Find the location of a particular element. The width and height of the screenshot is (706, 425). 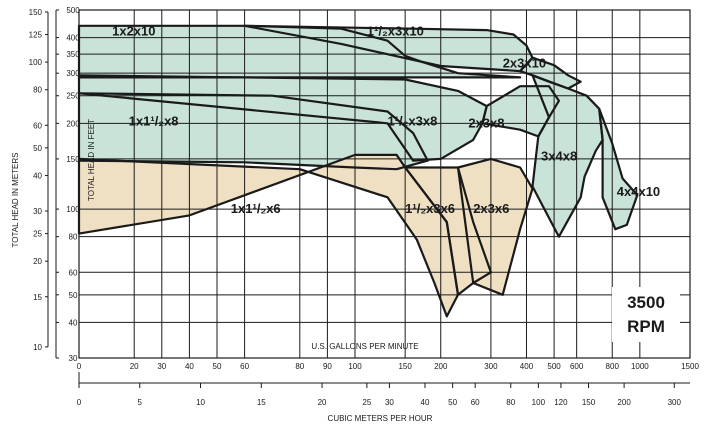

x-tick-label-gpm: 50 is located at coordinates (217, 366).